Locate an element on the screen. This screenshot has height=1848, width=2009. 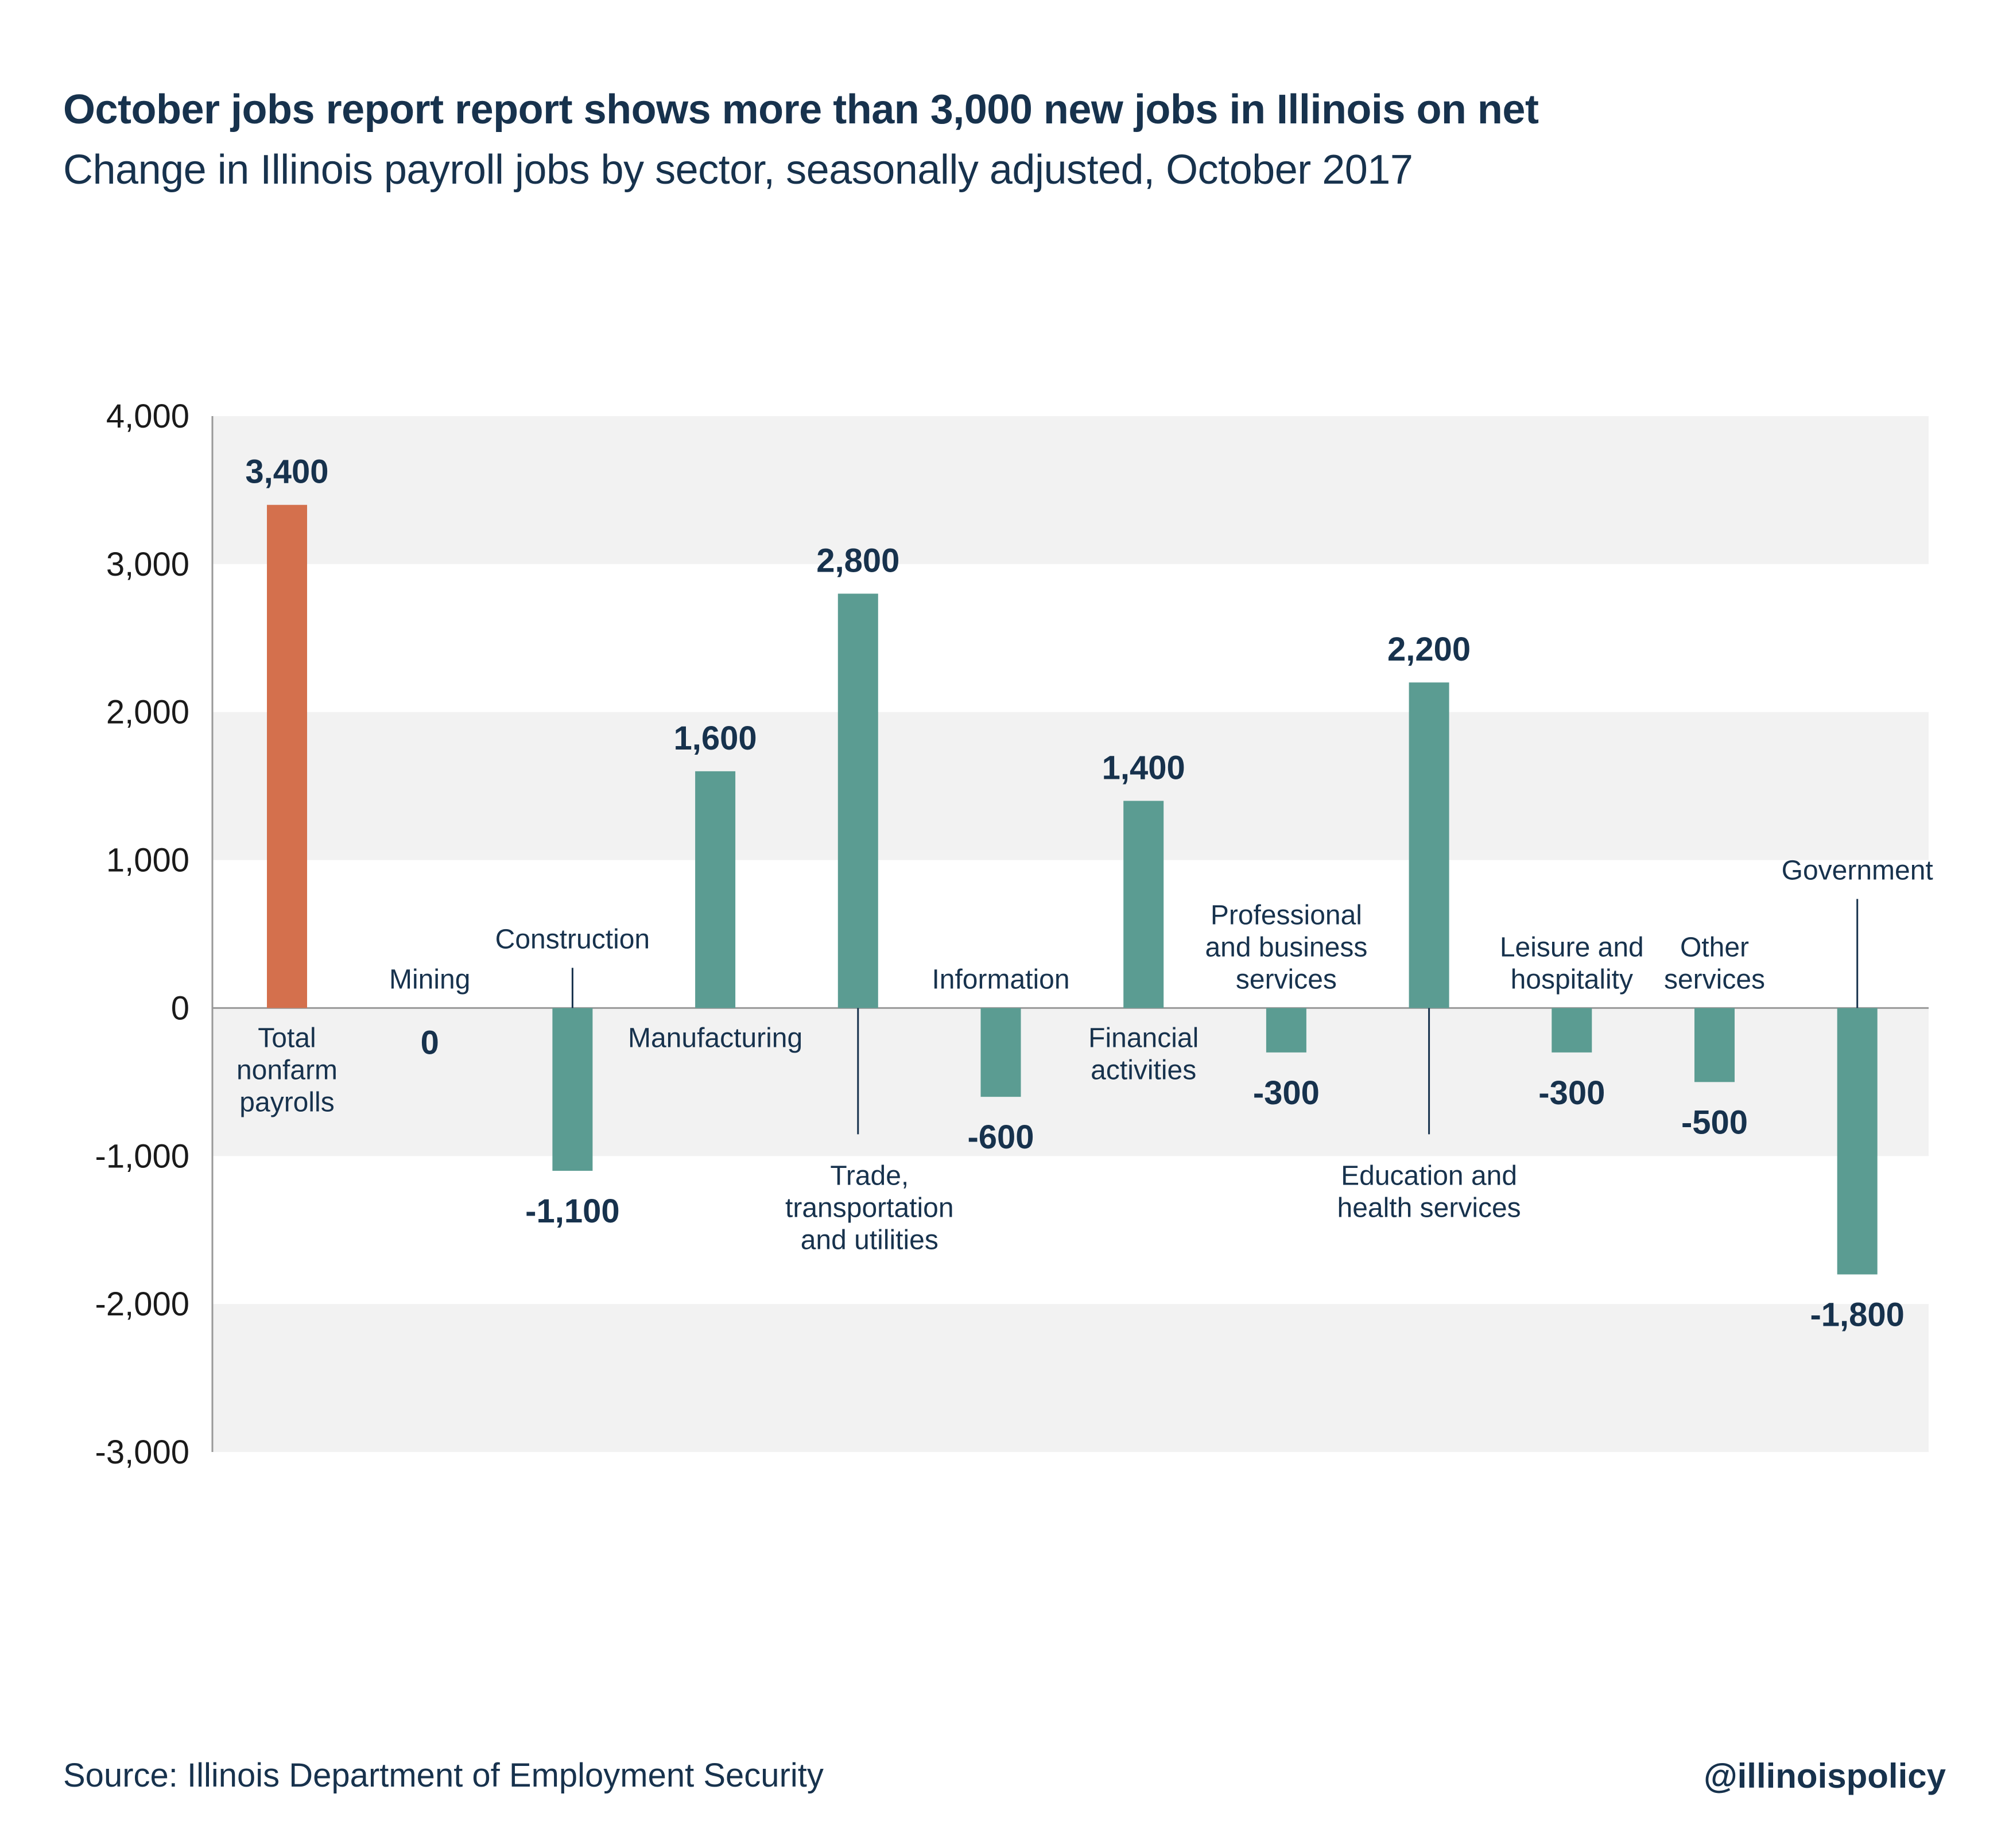
category-label-line: health services is located at coordinates (1429, 1208).